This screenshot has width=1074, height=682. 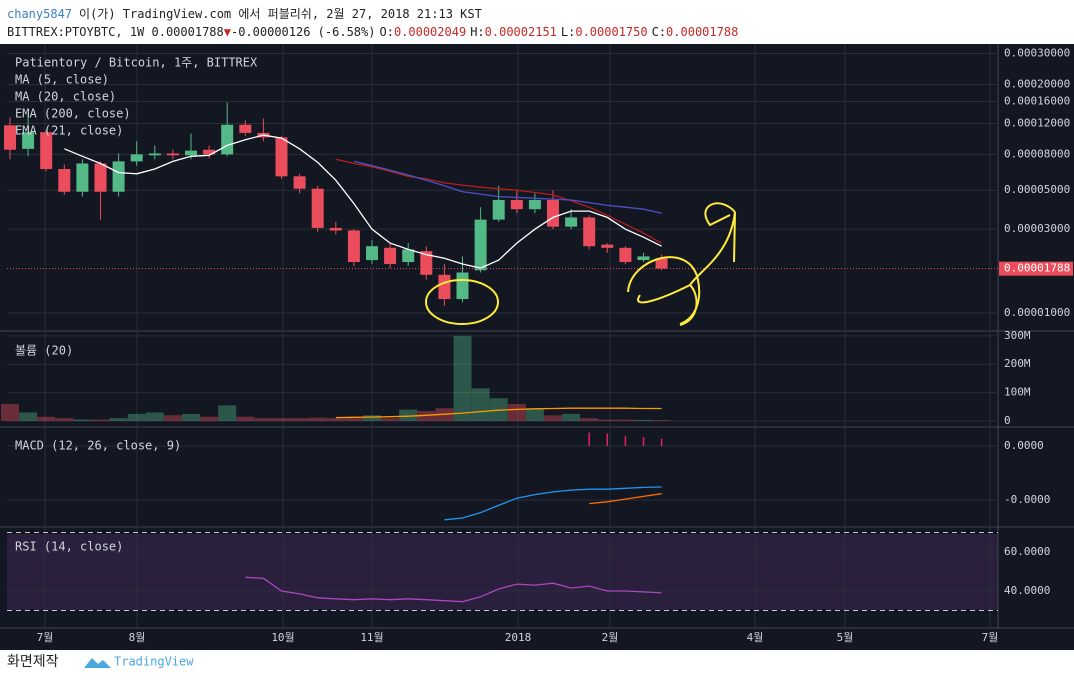 What do you see at coordinates (97, 663) in the screenshot?
I see `brand-logo` at bounding box center [97, 663].